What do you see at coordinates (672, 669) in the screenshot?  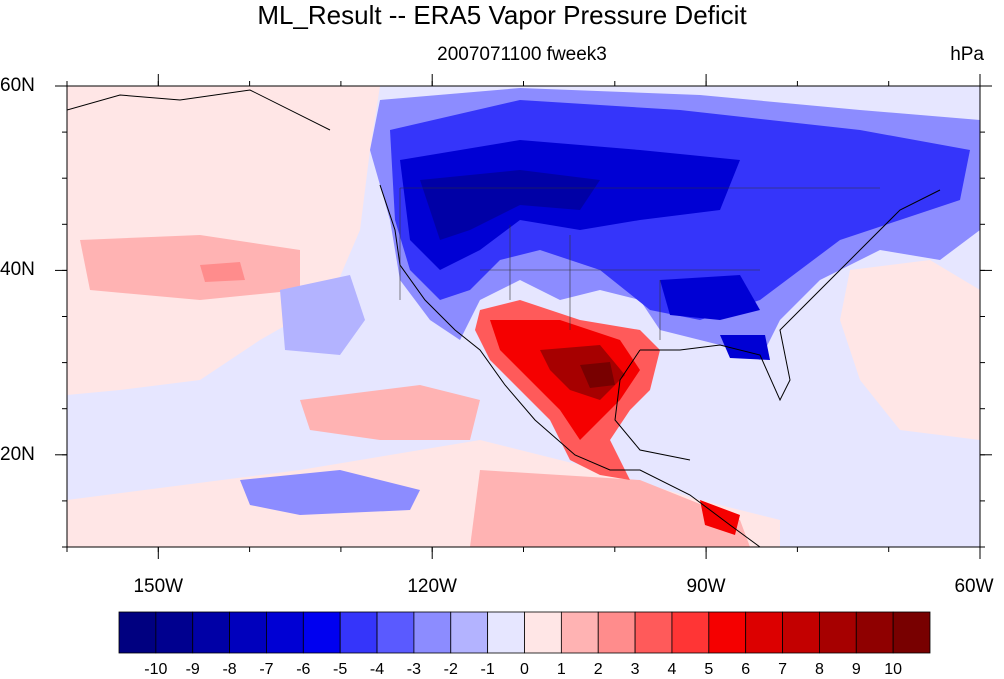 I see `colorbar-label: 4` at bounding box center [672, 669].